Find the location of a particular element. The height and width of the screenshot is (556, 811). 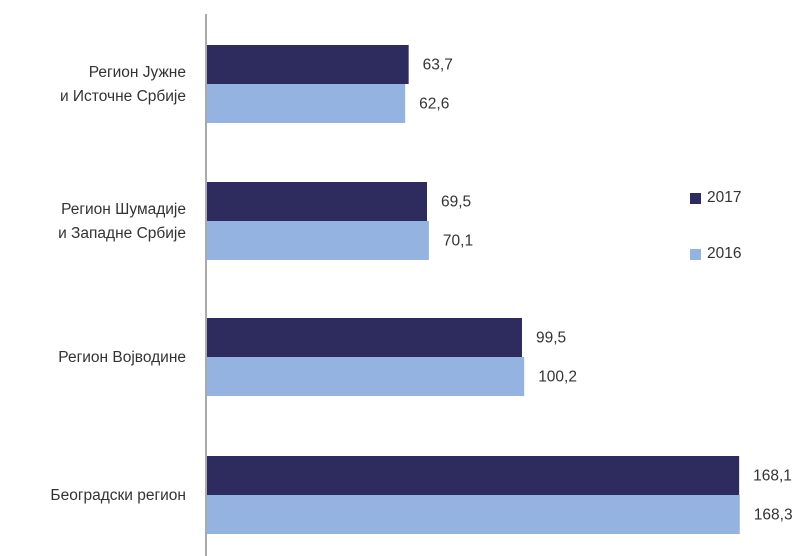

legend-item-2017: 2017 is located at coordinates (715, 198).